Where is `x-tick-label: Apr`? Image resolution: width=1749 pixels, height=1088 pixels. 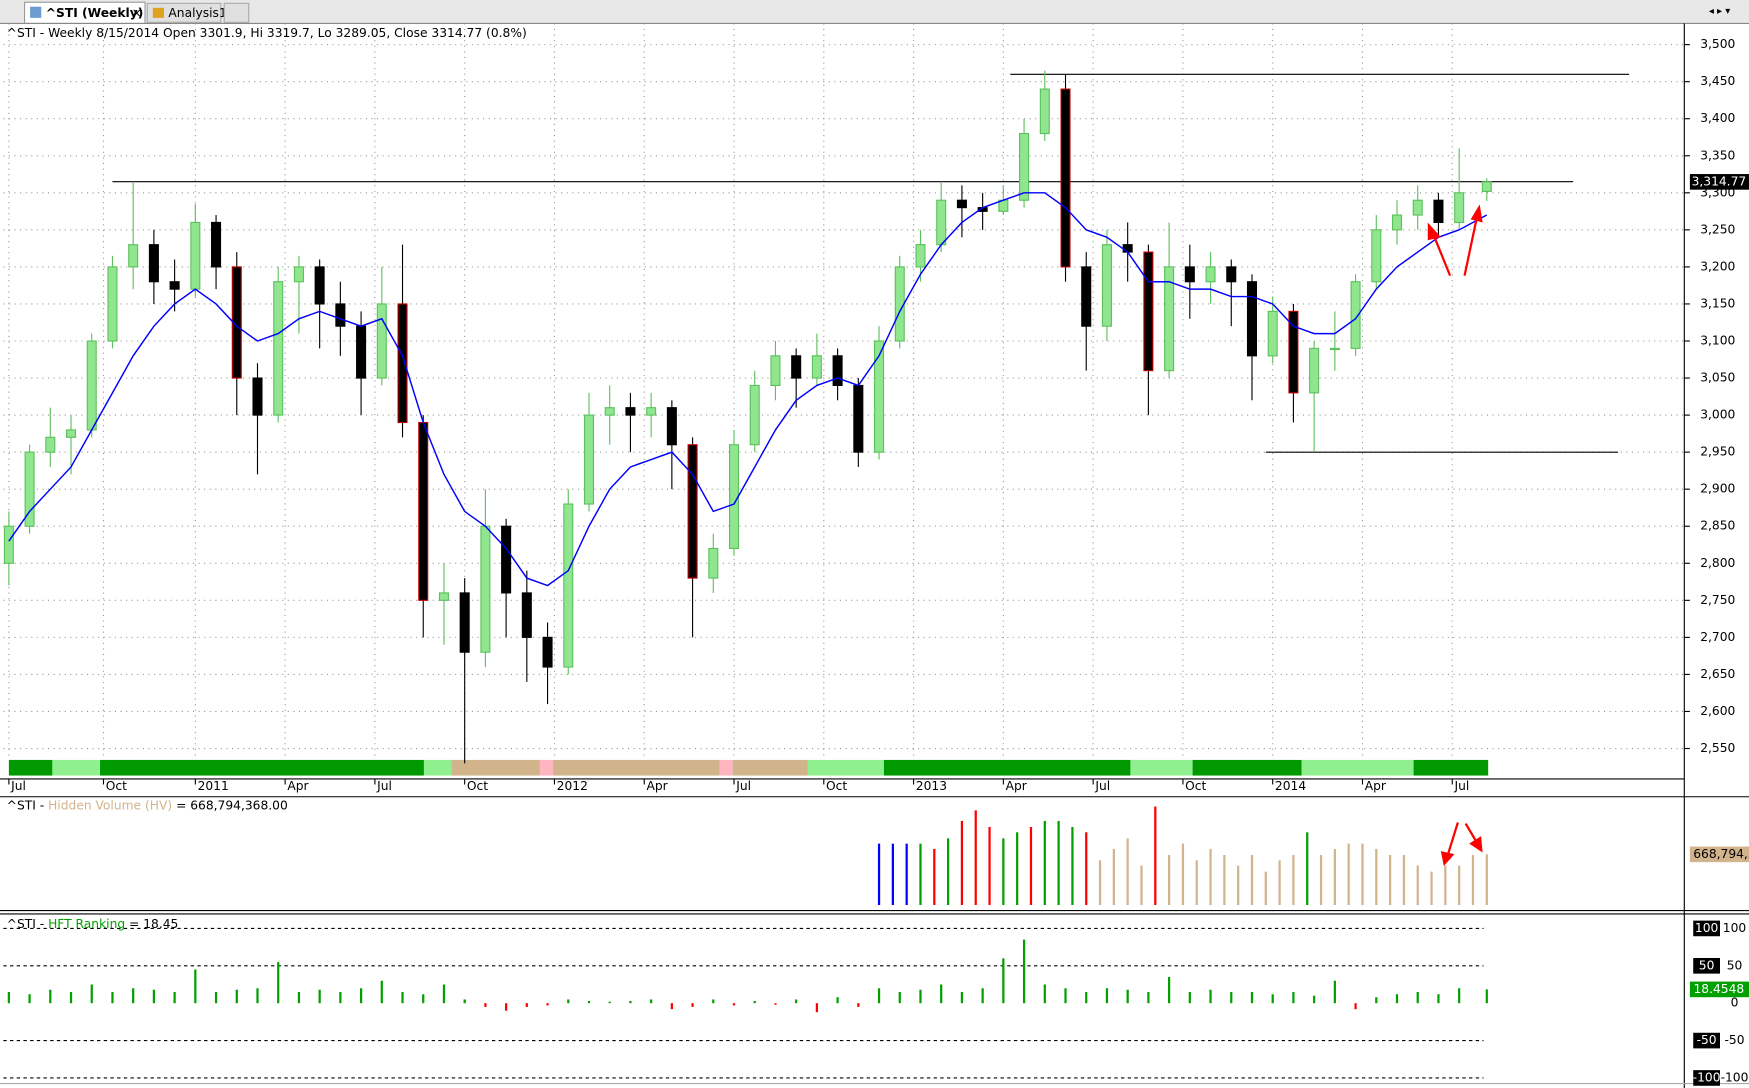 x-tick-label: Apr is located at coordinates (657, 786).